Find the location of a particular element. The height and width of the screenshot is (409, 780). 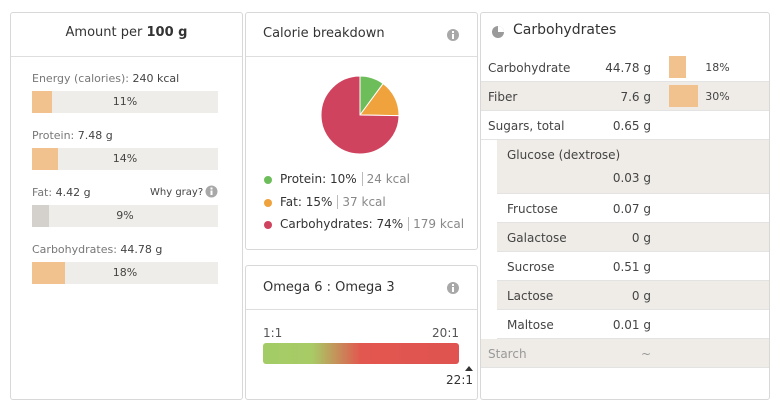

bar-track: 11% is located at coordinates (125, 102).